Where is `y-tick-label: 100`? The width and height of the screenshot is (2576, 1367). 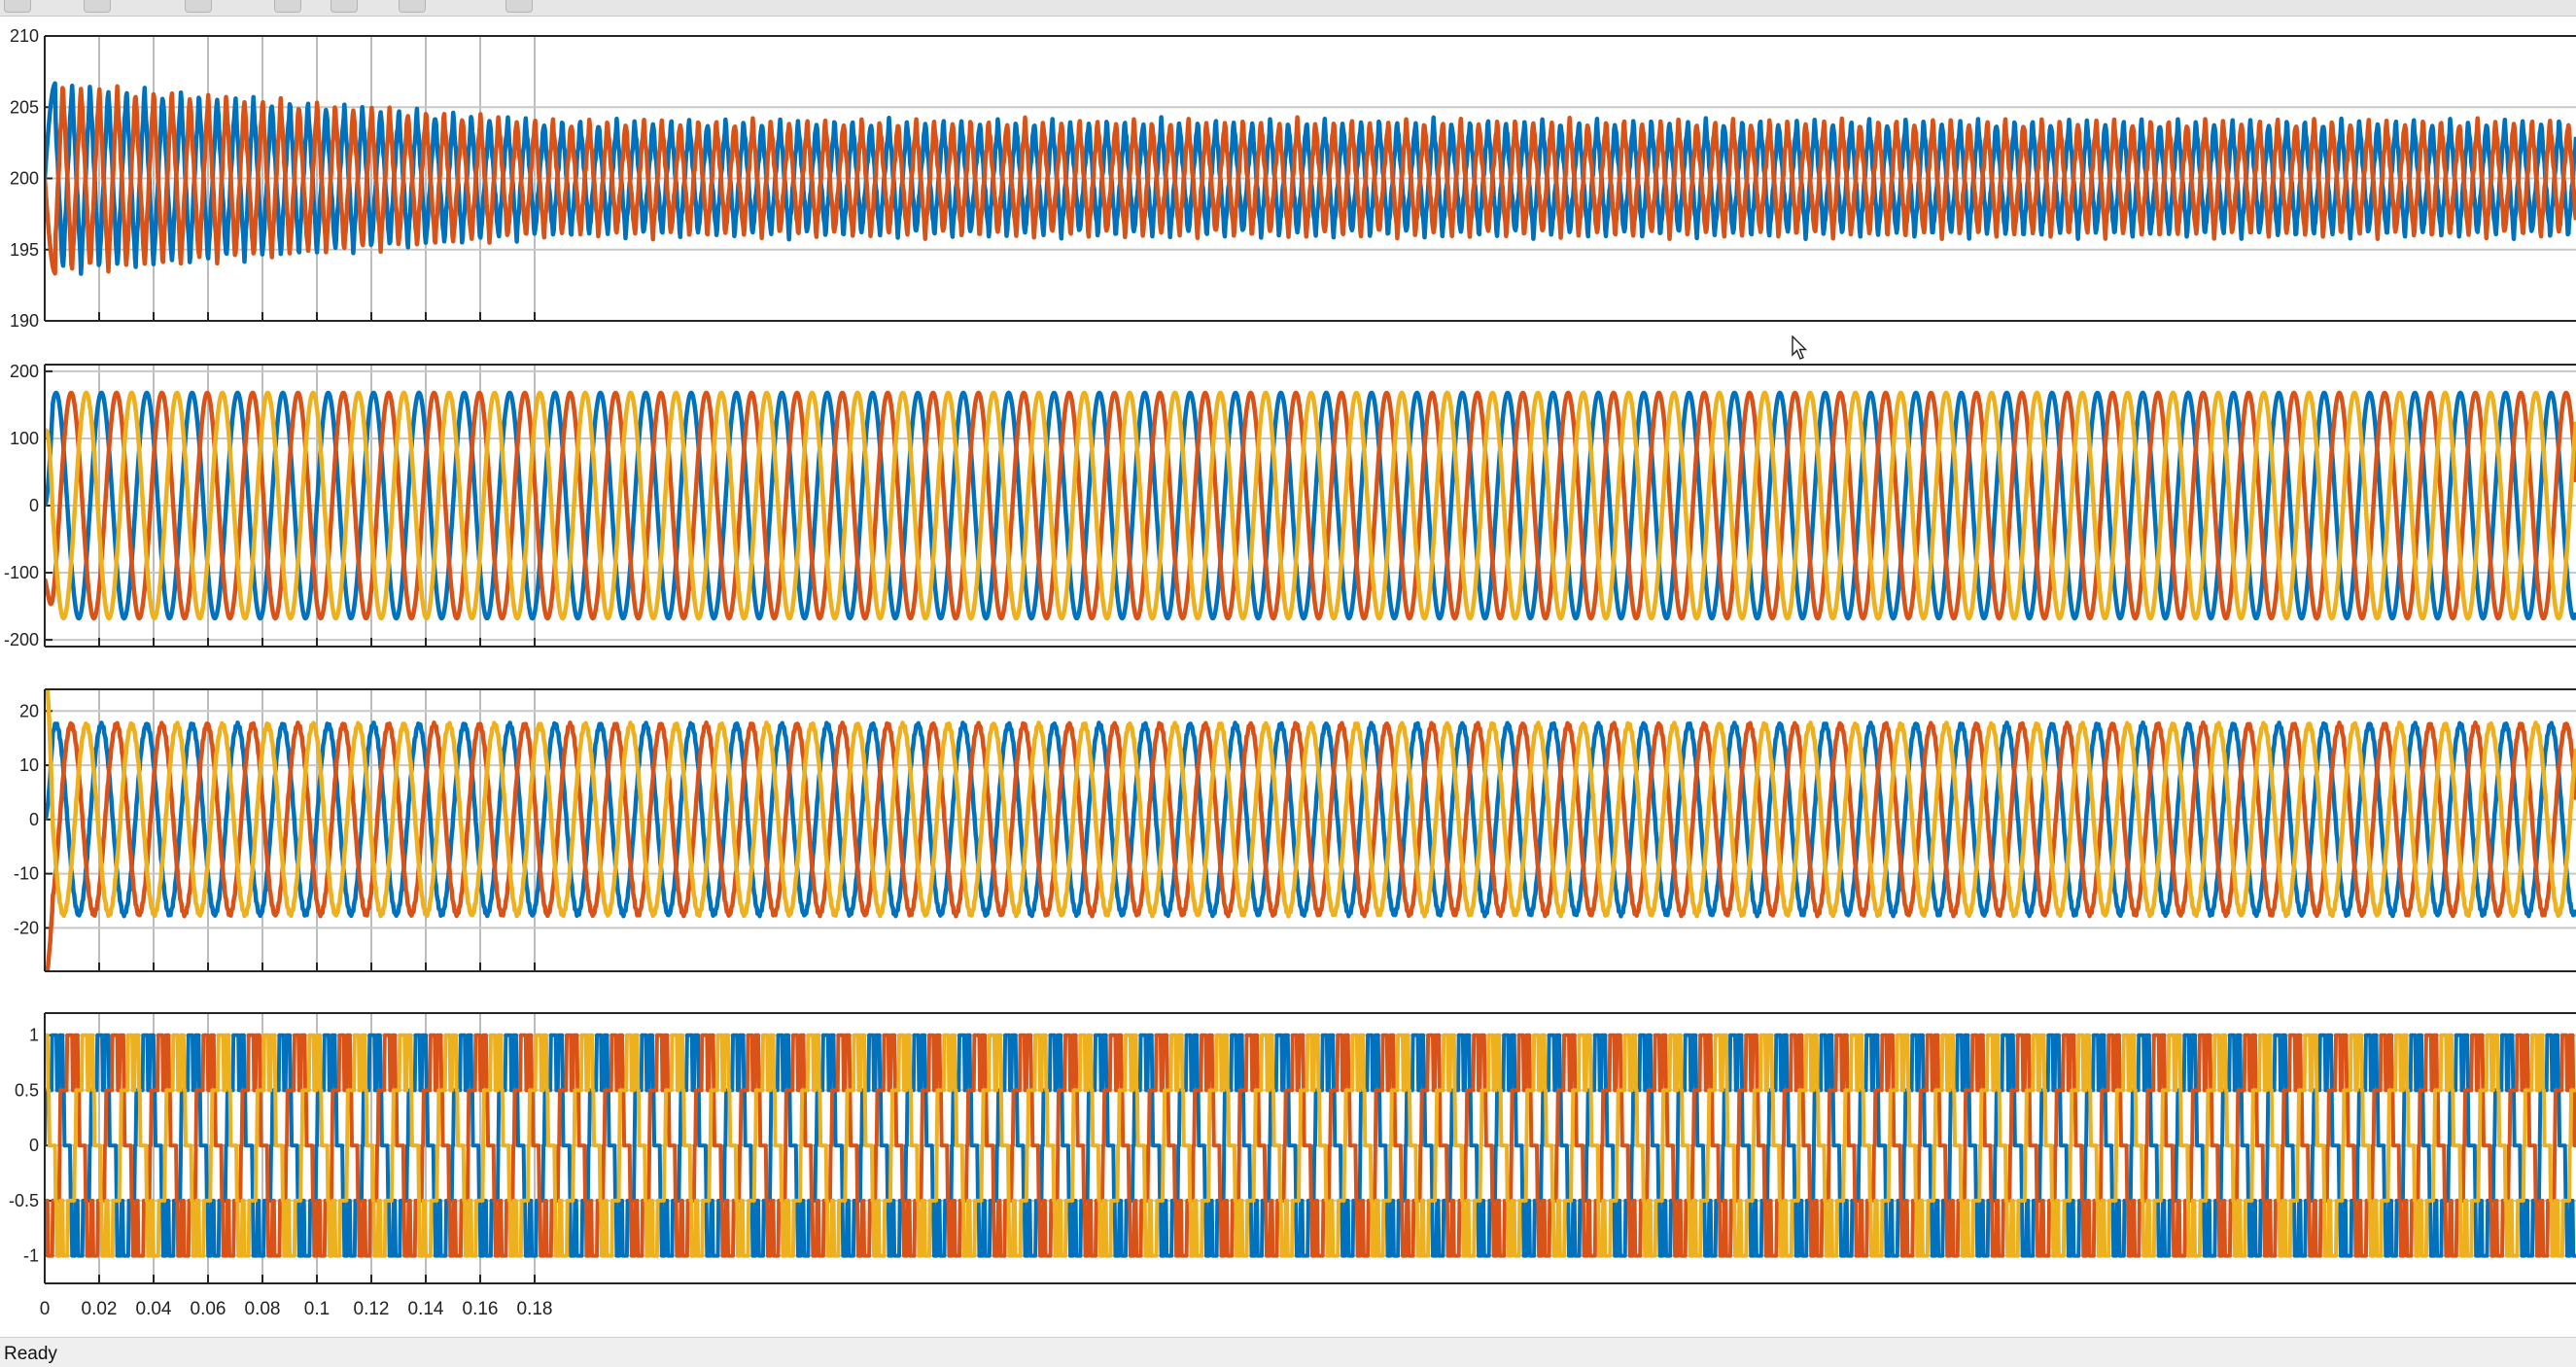
y-tick-label: 100 is located at coordinates (24, 438).